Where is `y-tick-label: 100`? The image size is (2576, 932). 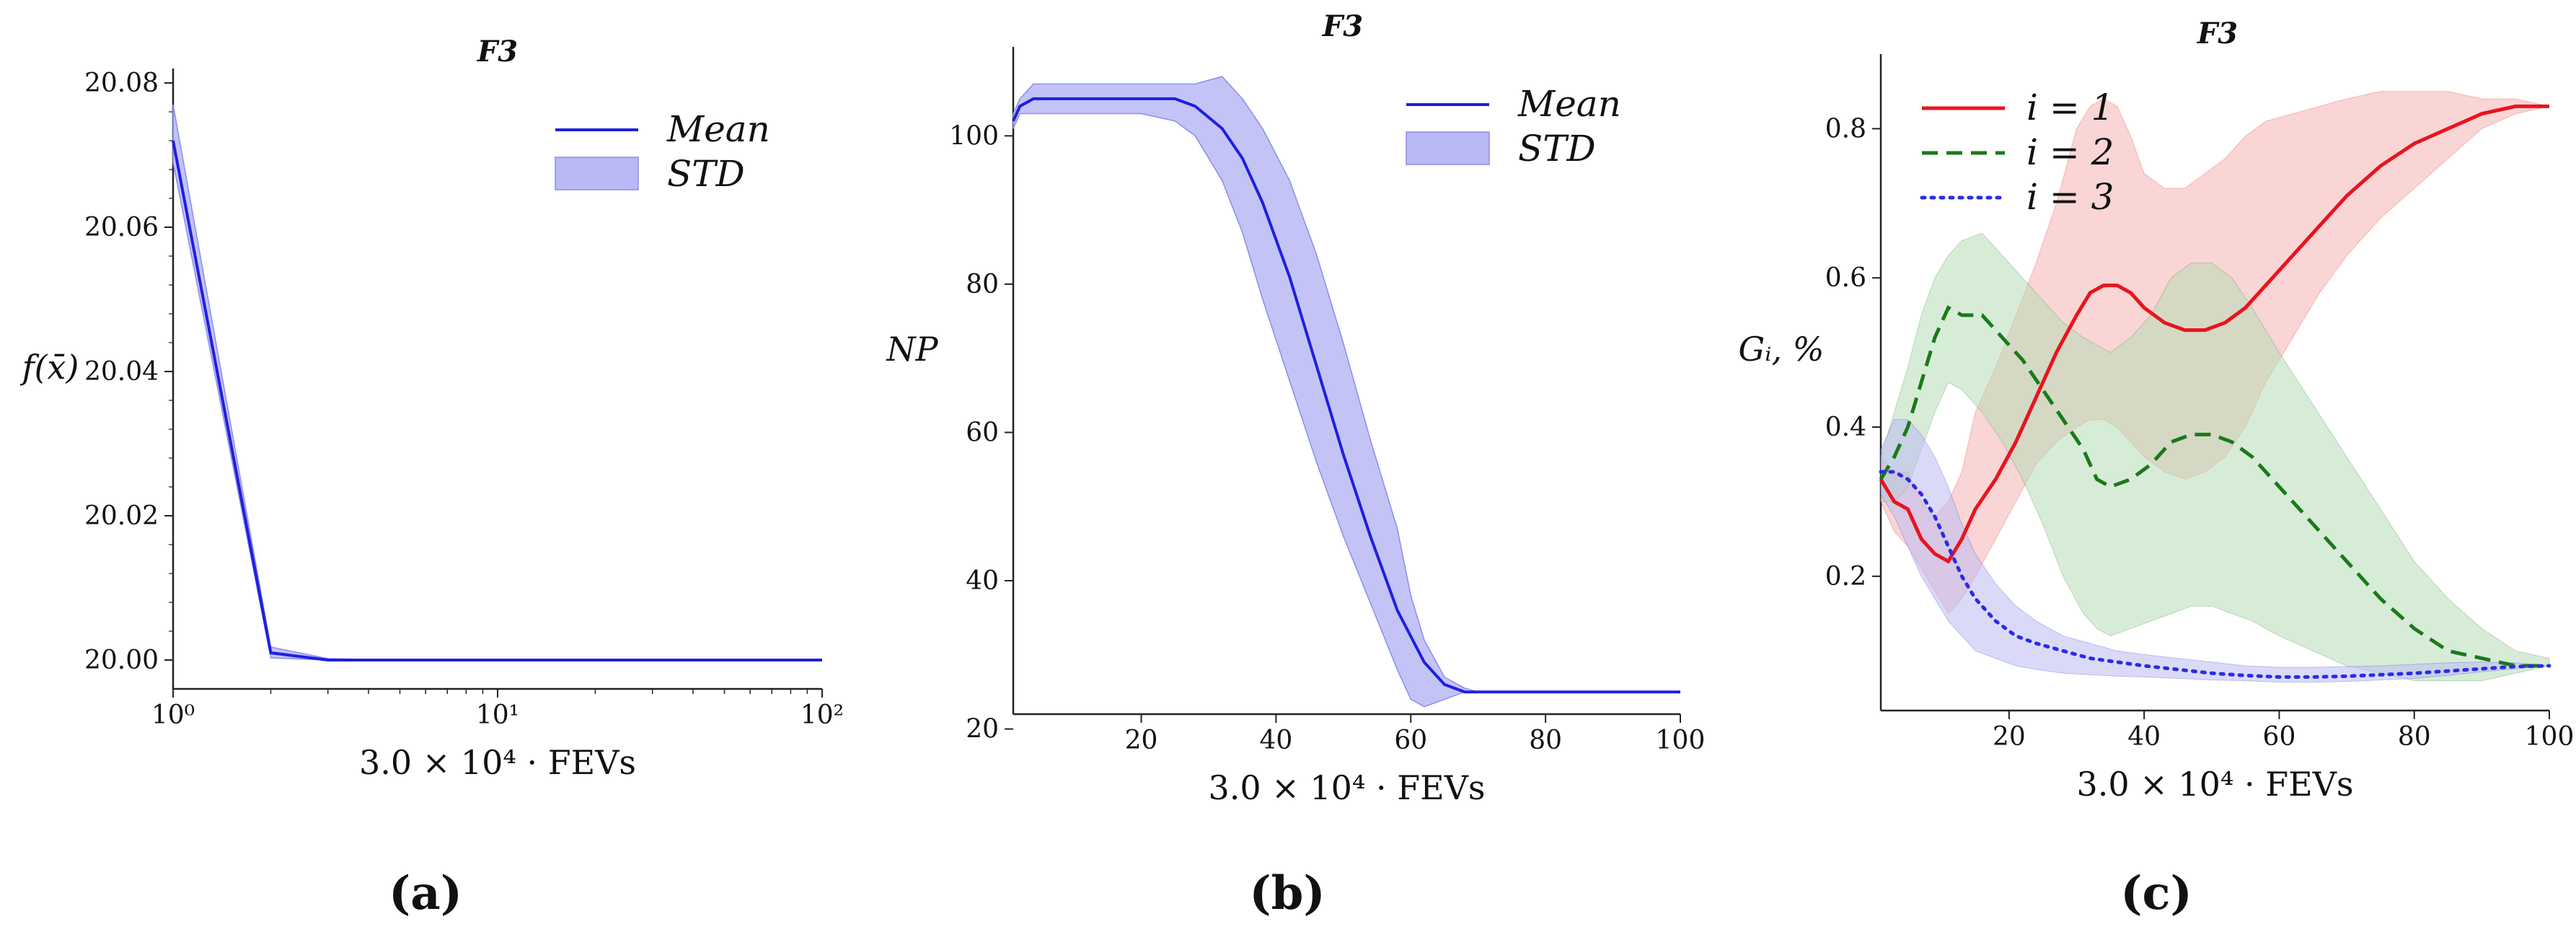 y-tick-label: 100 is located at coordinates (974, 136).